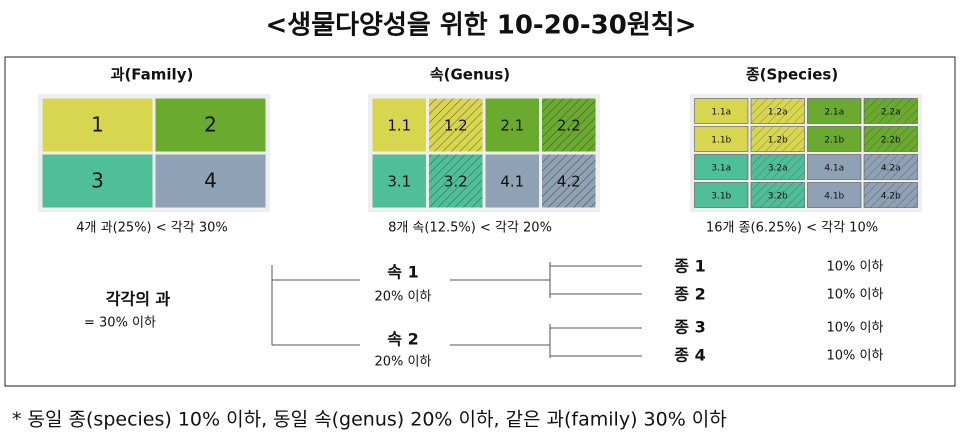 The height and width of the screenshot is (444, 962). What do you see at coordinates (689, 355) in the screenshot?
I see `species-label: 종 4` at bounding box center [689, 355].